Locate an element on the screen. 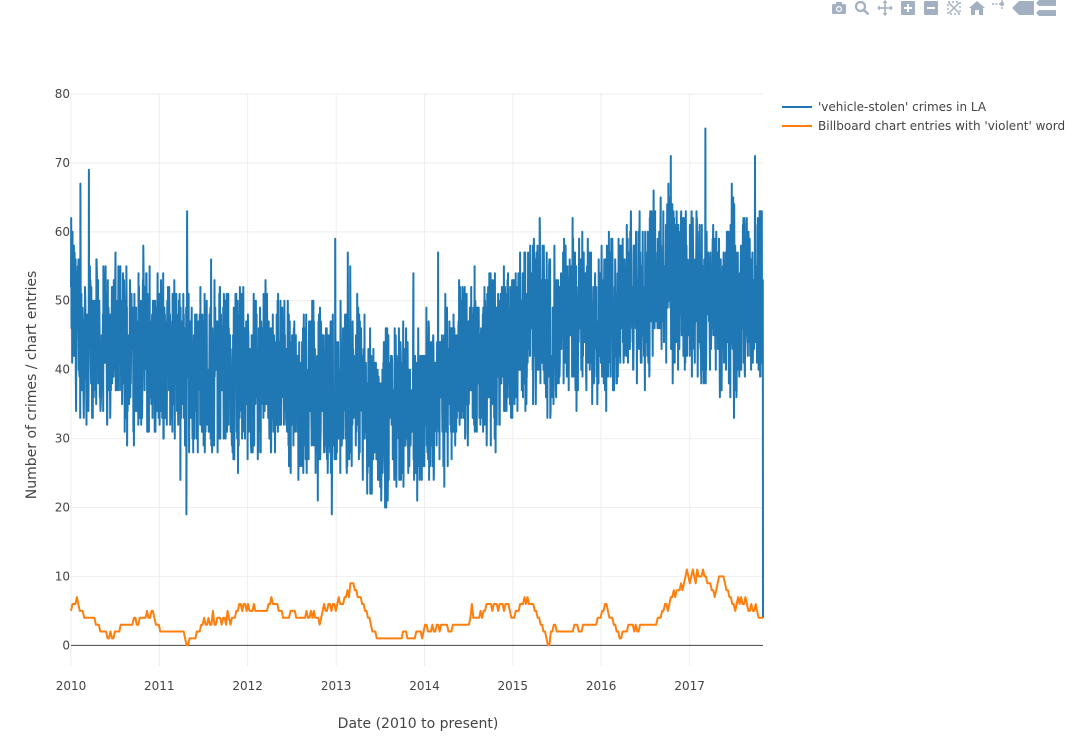 The height and width of the screenshot is (749, 1065). y-axis-title: Number of crimes / chart entries is located at coordinates (32, 385).